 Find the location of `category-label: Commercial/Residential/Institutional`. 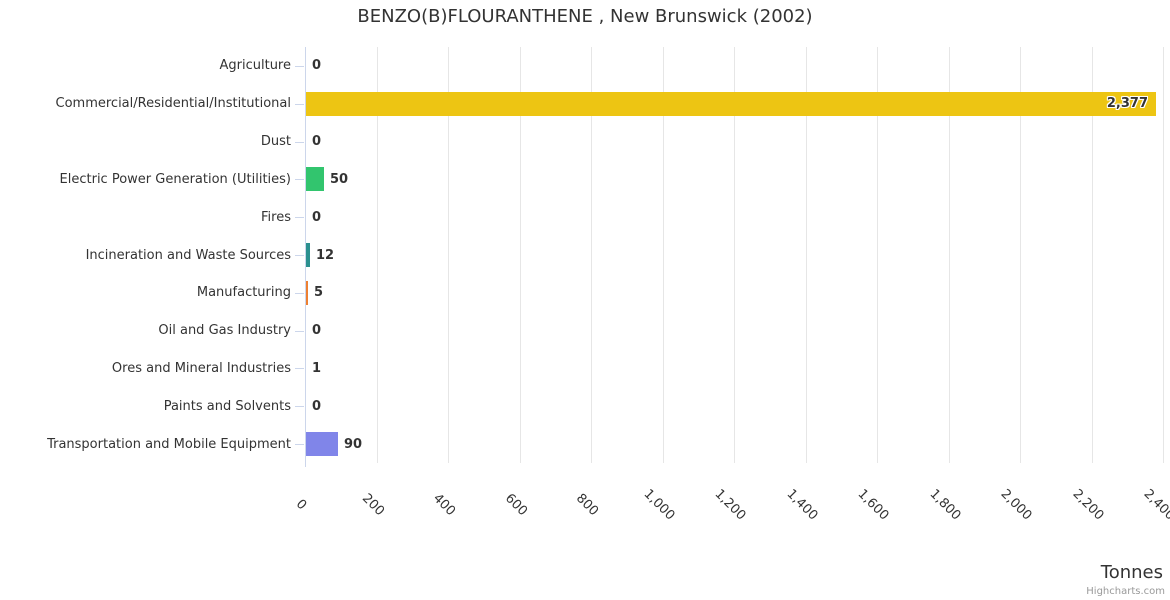

category-label: Commercial/Residential/Institutional is located at coordinates (173, 103).